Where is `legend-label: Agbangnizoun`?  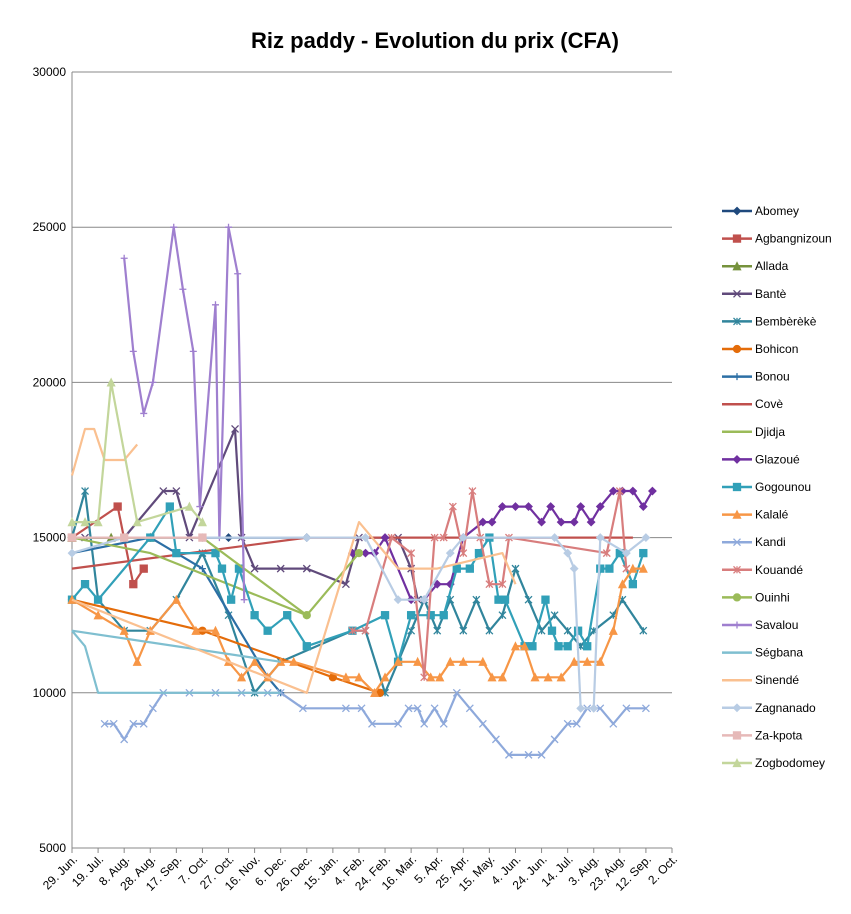
legend-label: Agbangnizoun is located at coordinates (793, 239).